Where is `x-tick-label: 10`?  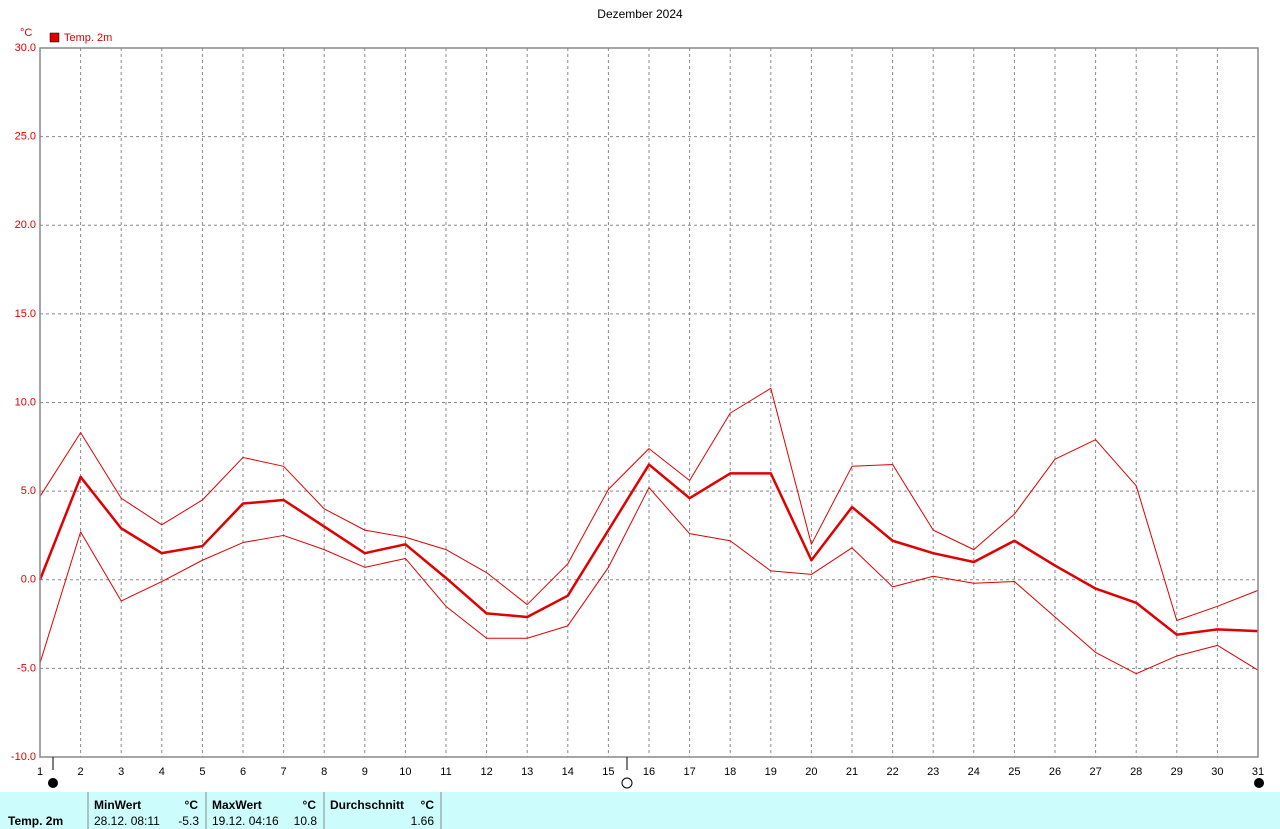 x-tick-label: 10 is located at coordinates (405, 772).